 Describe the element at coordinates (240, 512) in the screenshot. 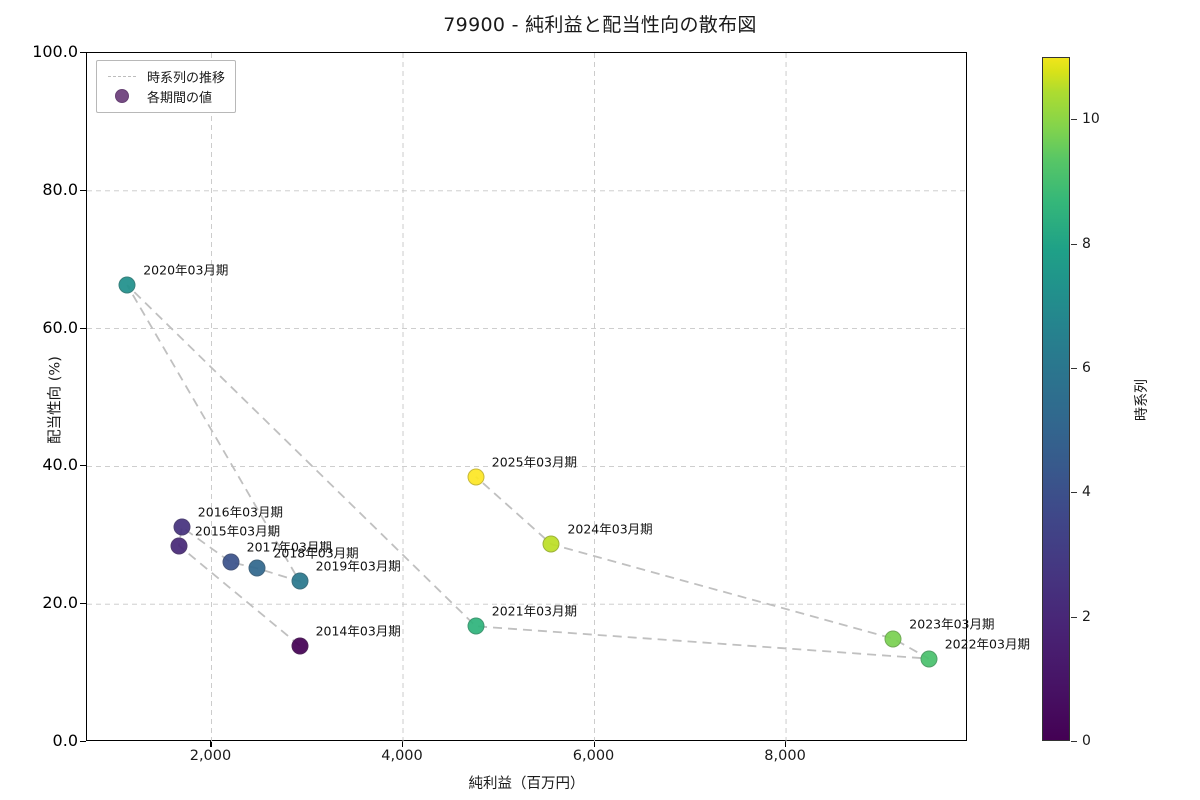

I see `data-point-label: 2016年03月期` at that location.